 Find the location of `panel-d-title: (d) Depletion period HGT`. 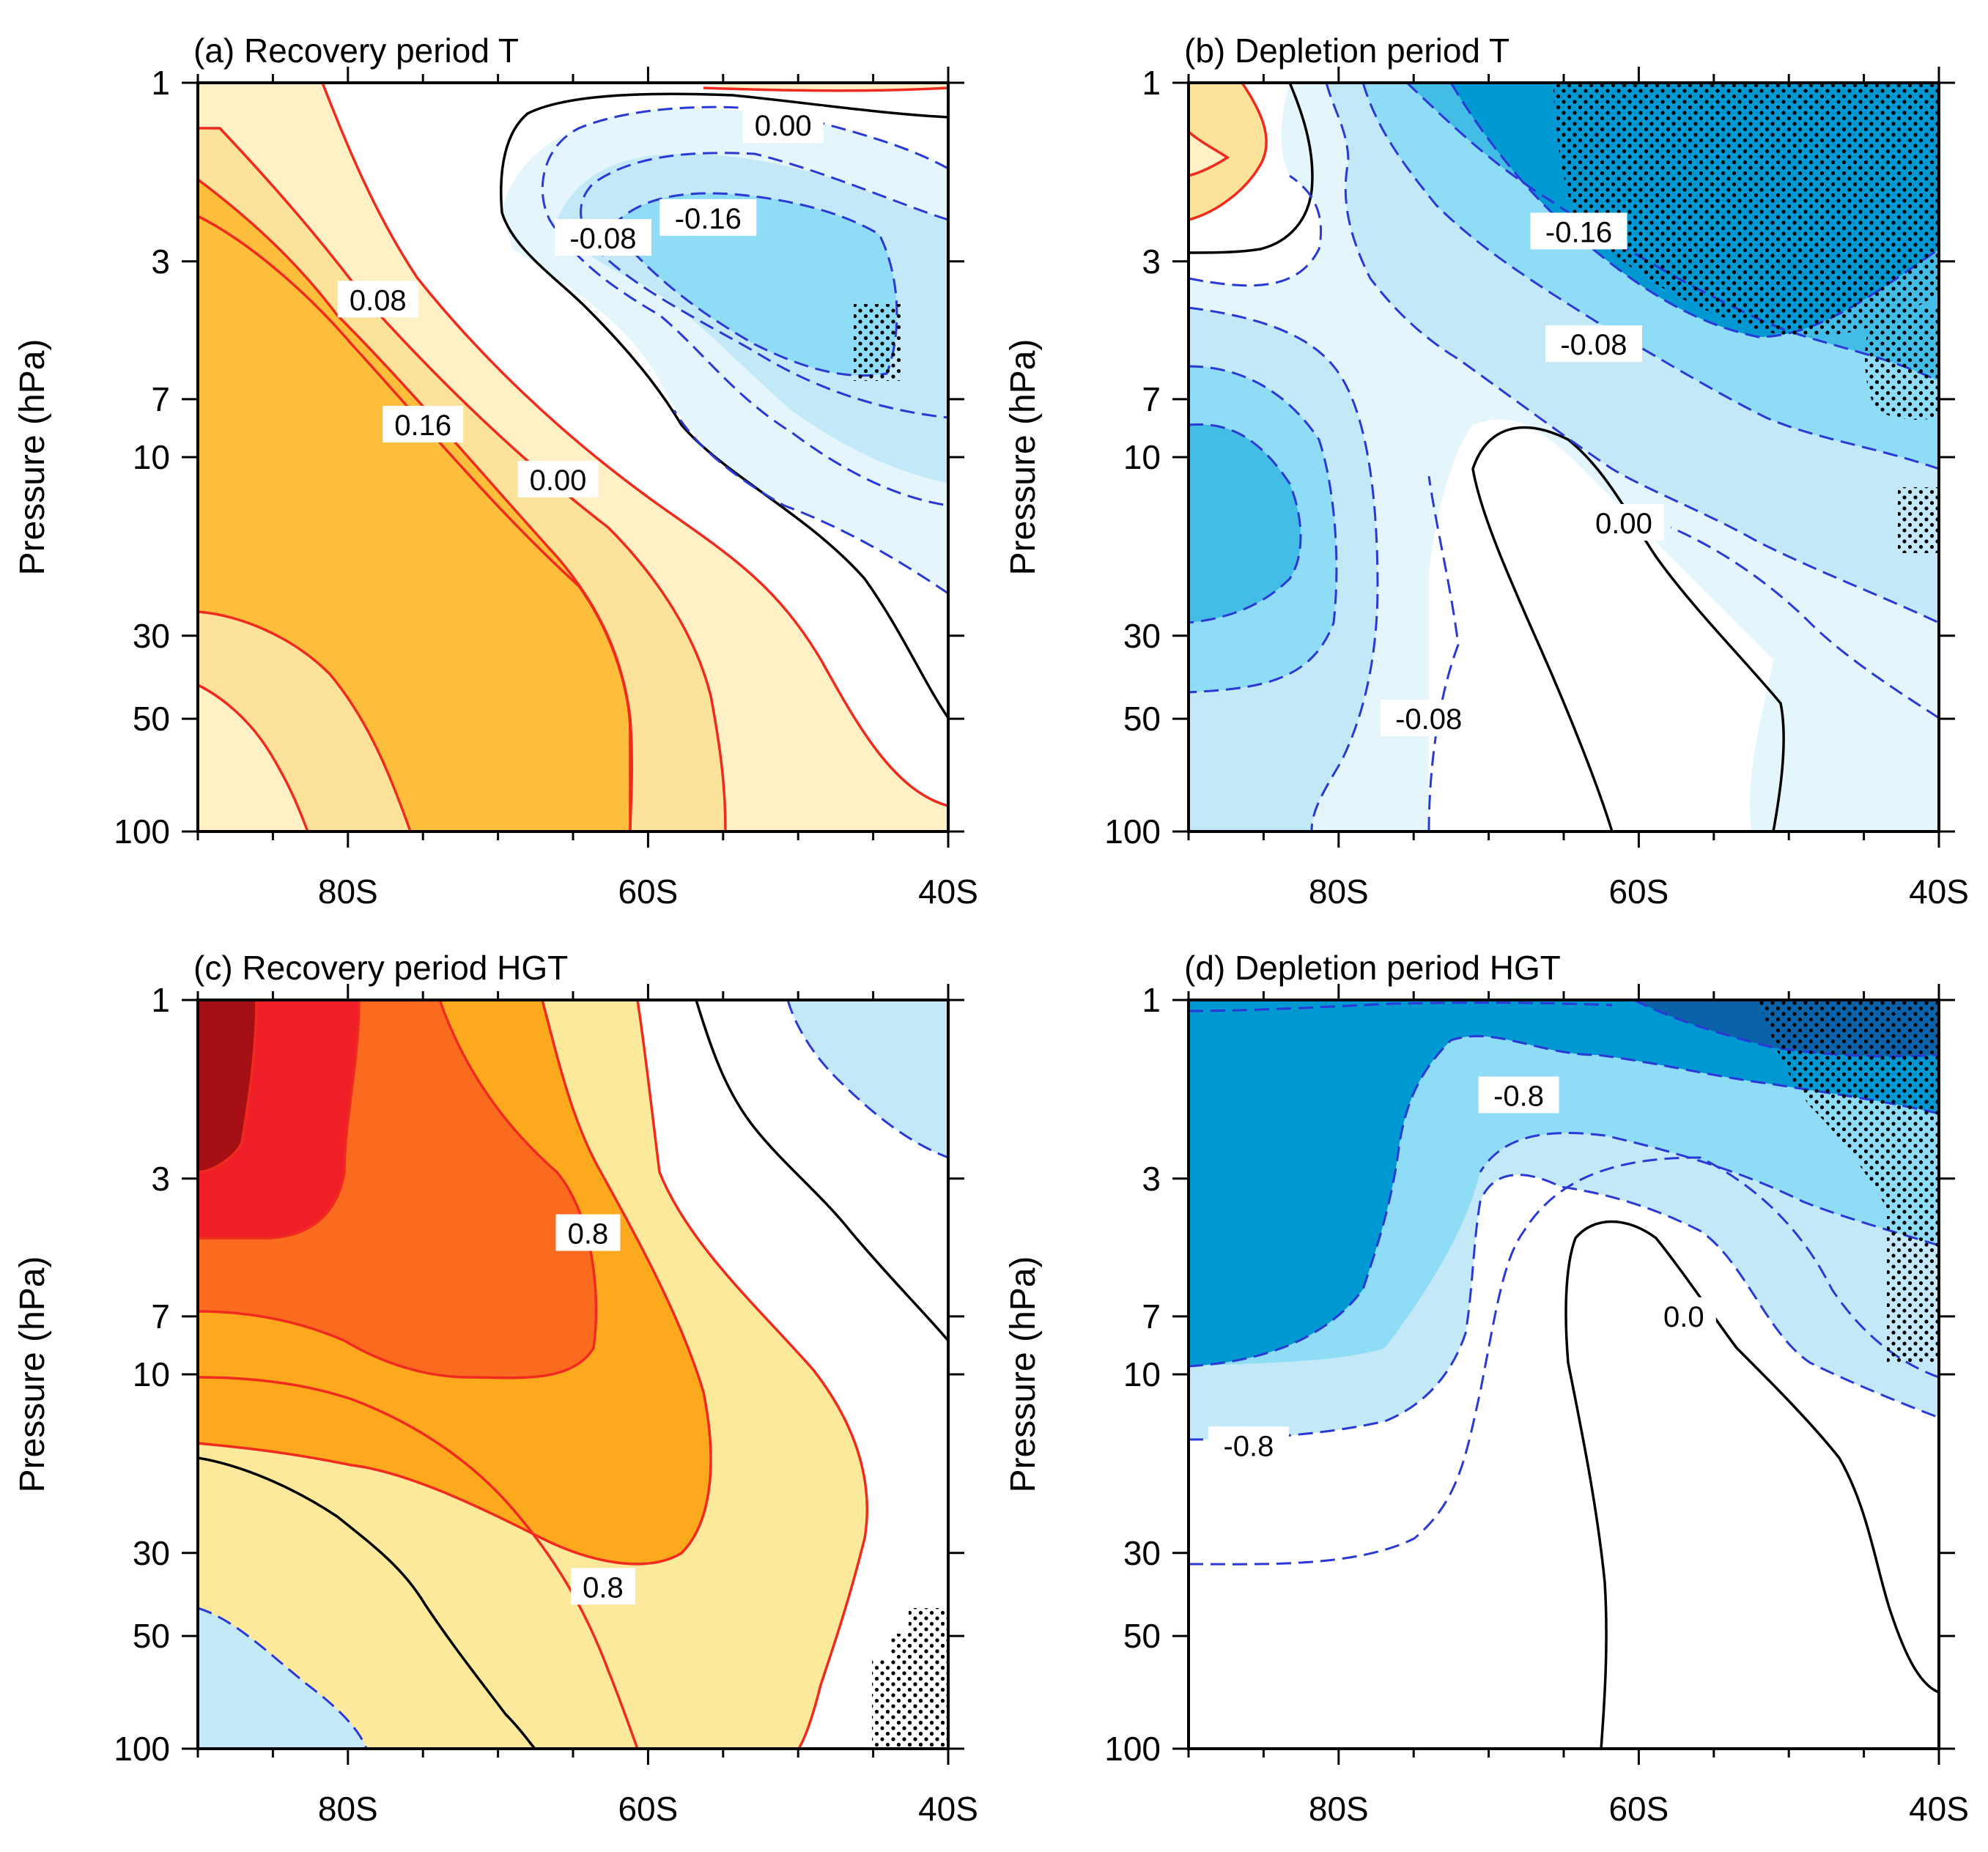

panel-d-title: (d) Depletion period HGT is located at coordinates (1372, 968).